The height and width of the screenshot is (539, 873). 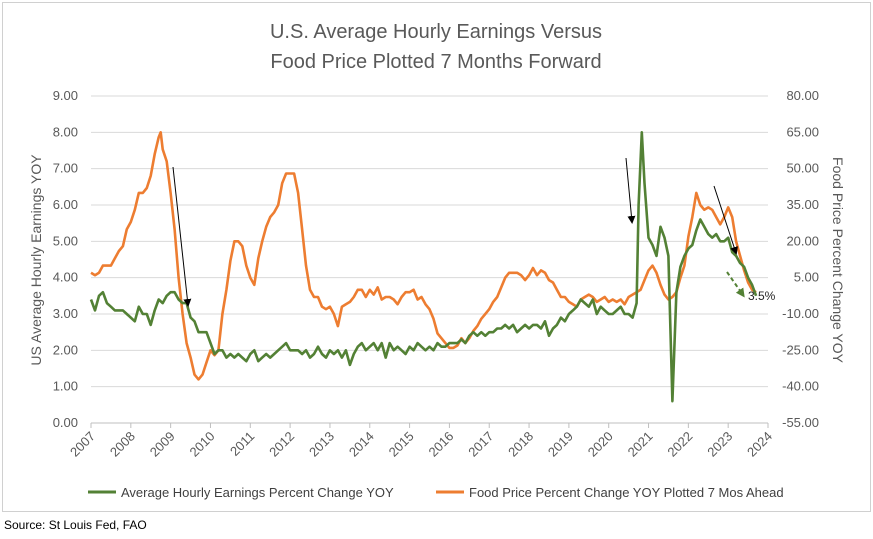 I want to click on x-tick-label: 2016, so click(x=440, y=444).